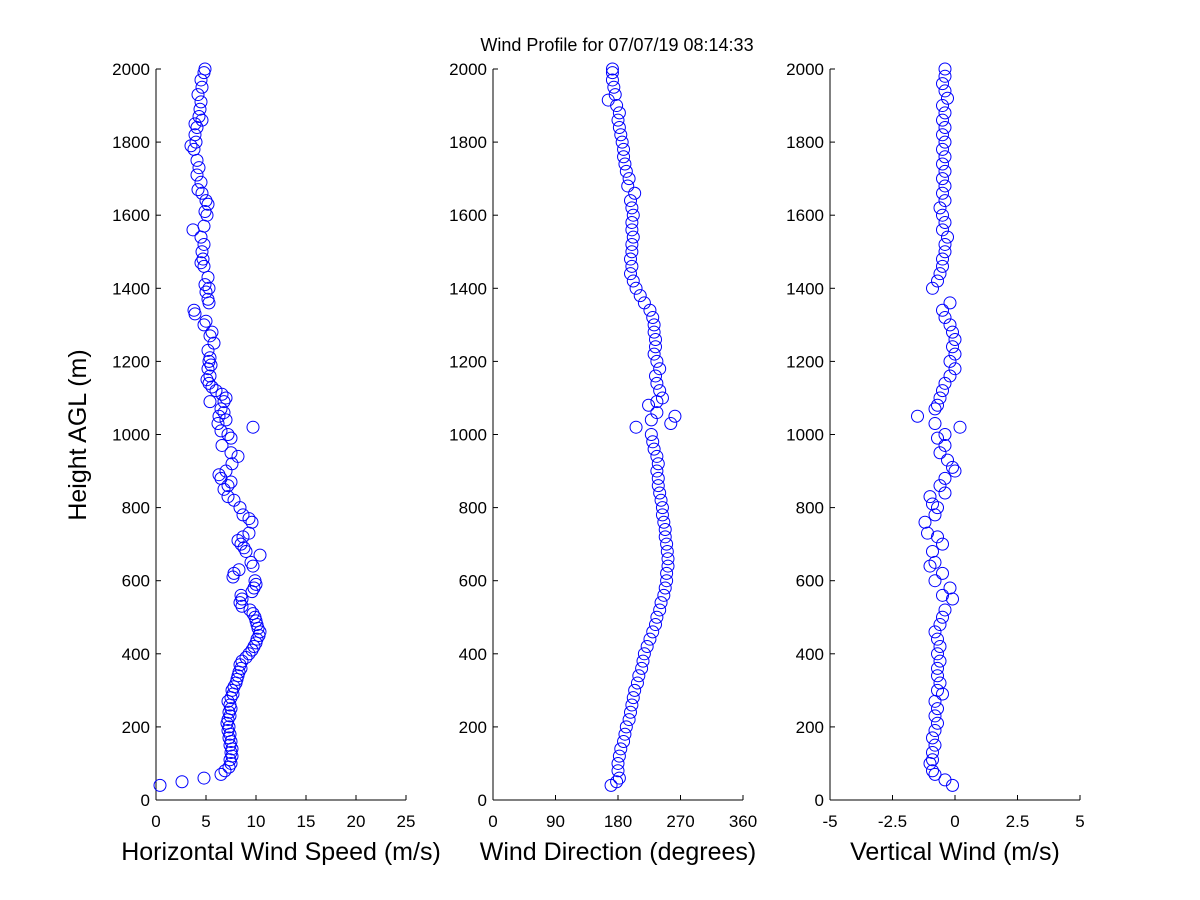  Describe the element at coordinates (468, 361) in the screenshot. I see `y-tick-label: 1200` at that location.